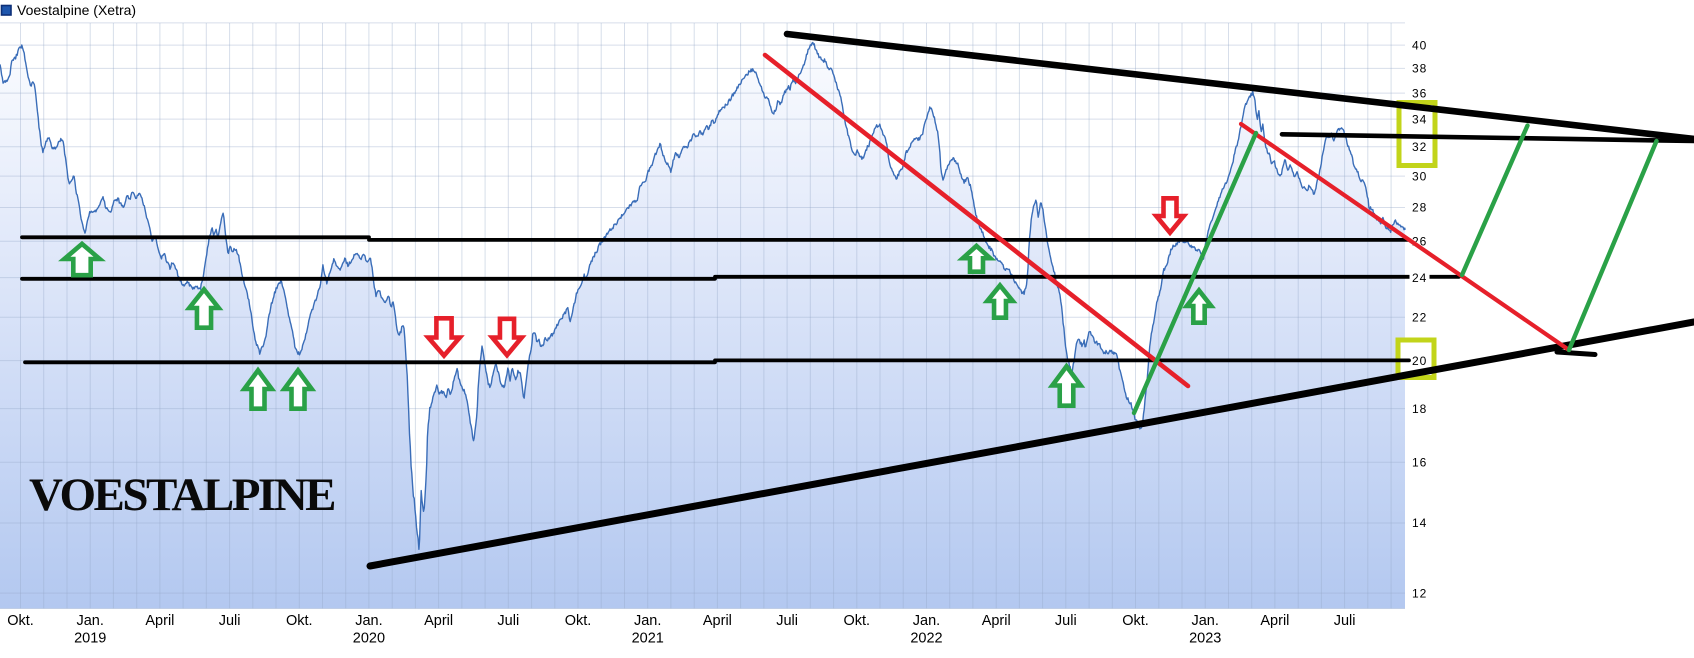  I want to click on svg-text: 20, so click(1419, 361).